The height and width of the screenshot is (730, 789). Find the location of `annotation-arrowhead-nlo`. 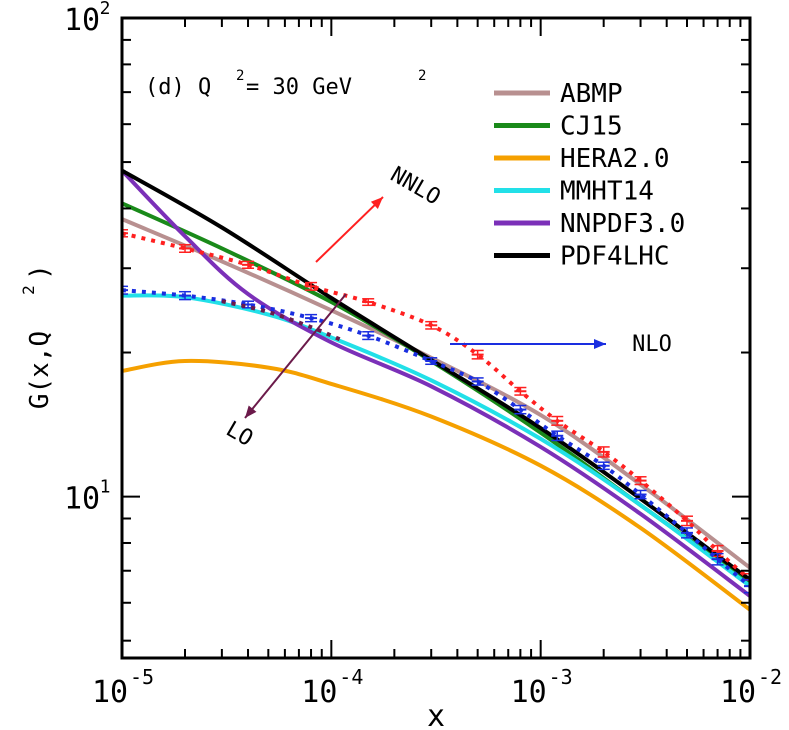

annotation-arrowhead-nlo is located at coordinates (600, 344).